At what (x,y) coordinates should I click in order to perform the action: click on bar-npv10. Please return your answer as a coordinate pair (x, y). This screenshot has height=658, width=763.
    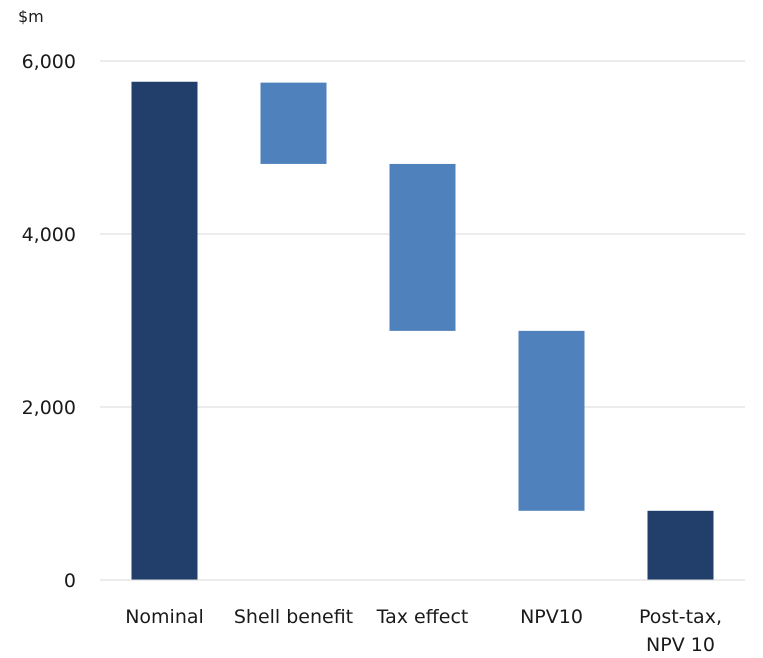
    Looking at the image, I should click on (551, 420).